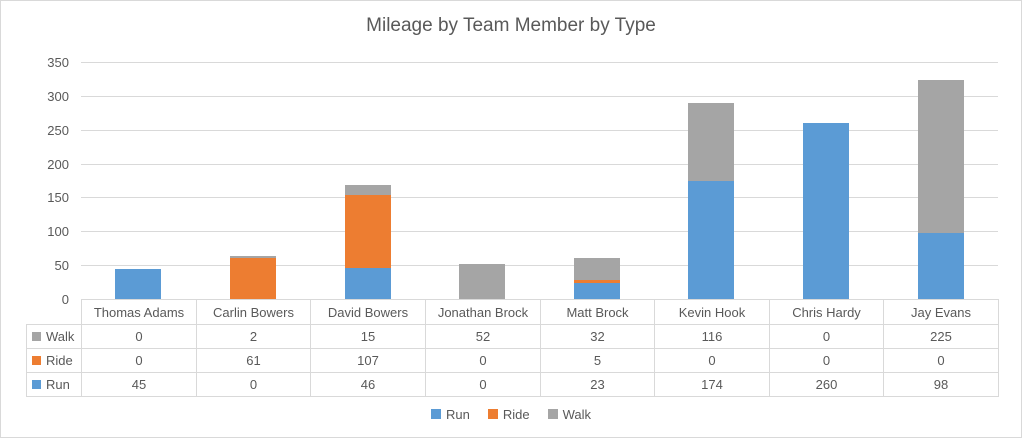  I want to click on category-label: Jonathan Brock, so click(483, 312).